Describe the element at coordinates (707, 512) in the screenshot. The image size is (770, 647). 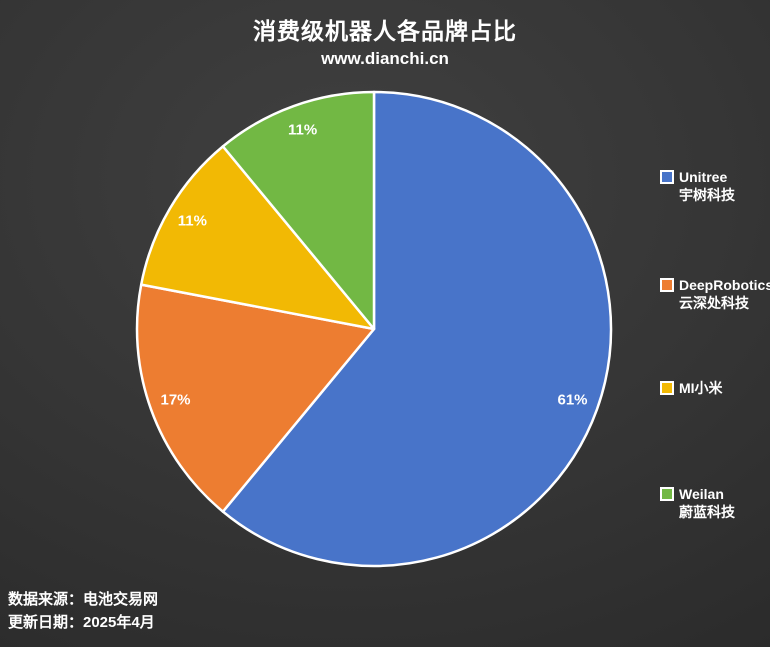
I see `legend-sublabel: 蔚蓝科技` at that location.